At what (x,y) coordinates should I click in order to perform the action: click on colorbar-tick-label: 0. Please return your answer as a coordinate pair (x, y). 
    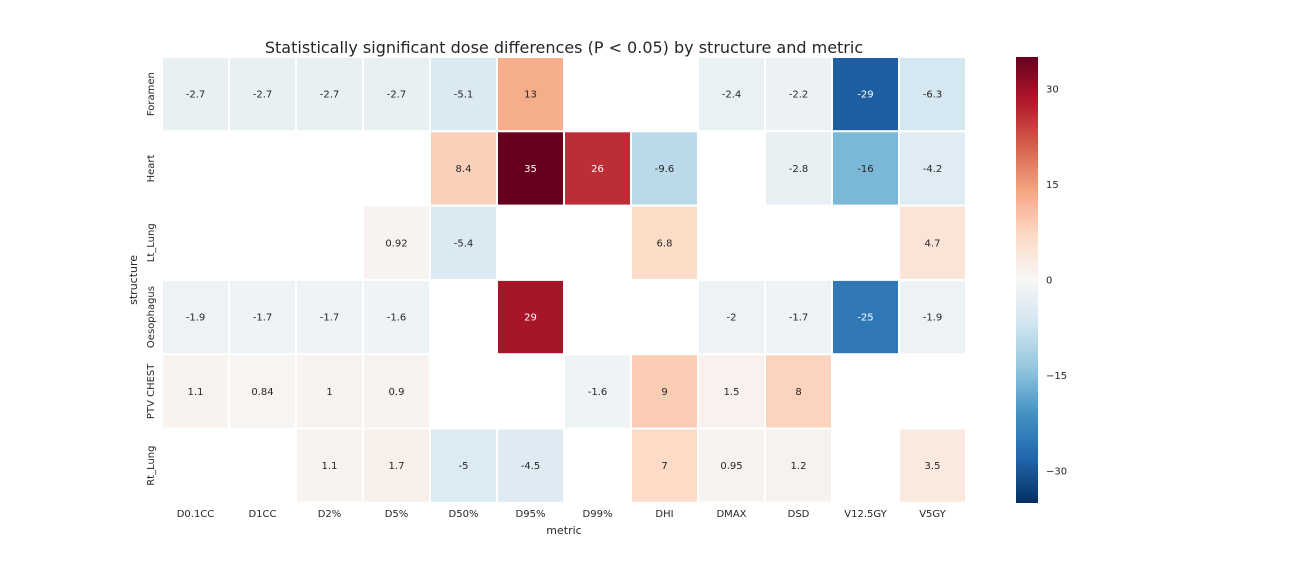
    Looking at the image, I should click on (1049, 281).